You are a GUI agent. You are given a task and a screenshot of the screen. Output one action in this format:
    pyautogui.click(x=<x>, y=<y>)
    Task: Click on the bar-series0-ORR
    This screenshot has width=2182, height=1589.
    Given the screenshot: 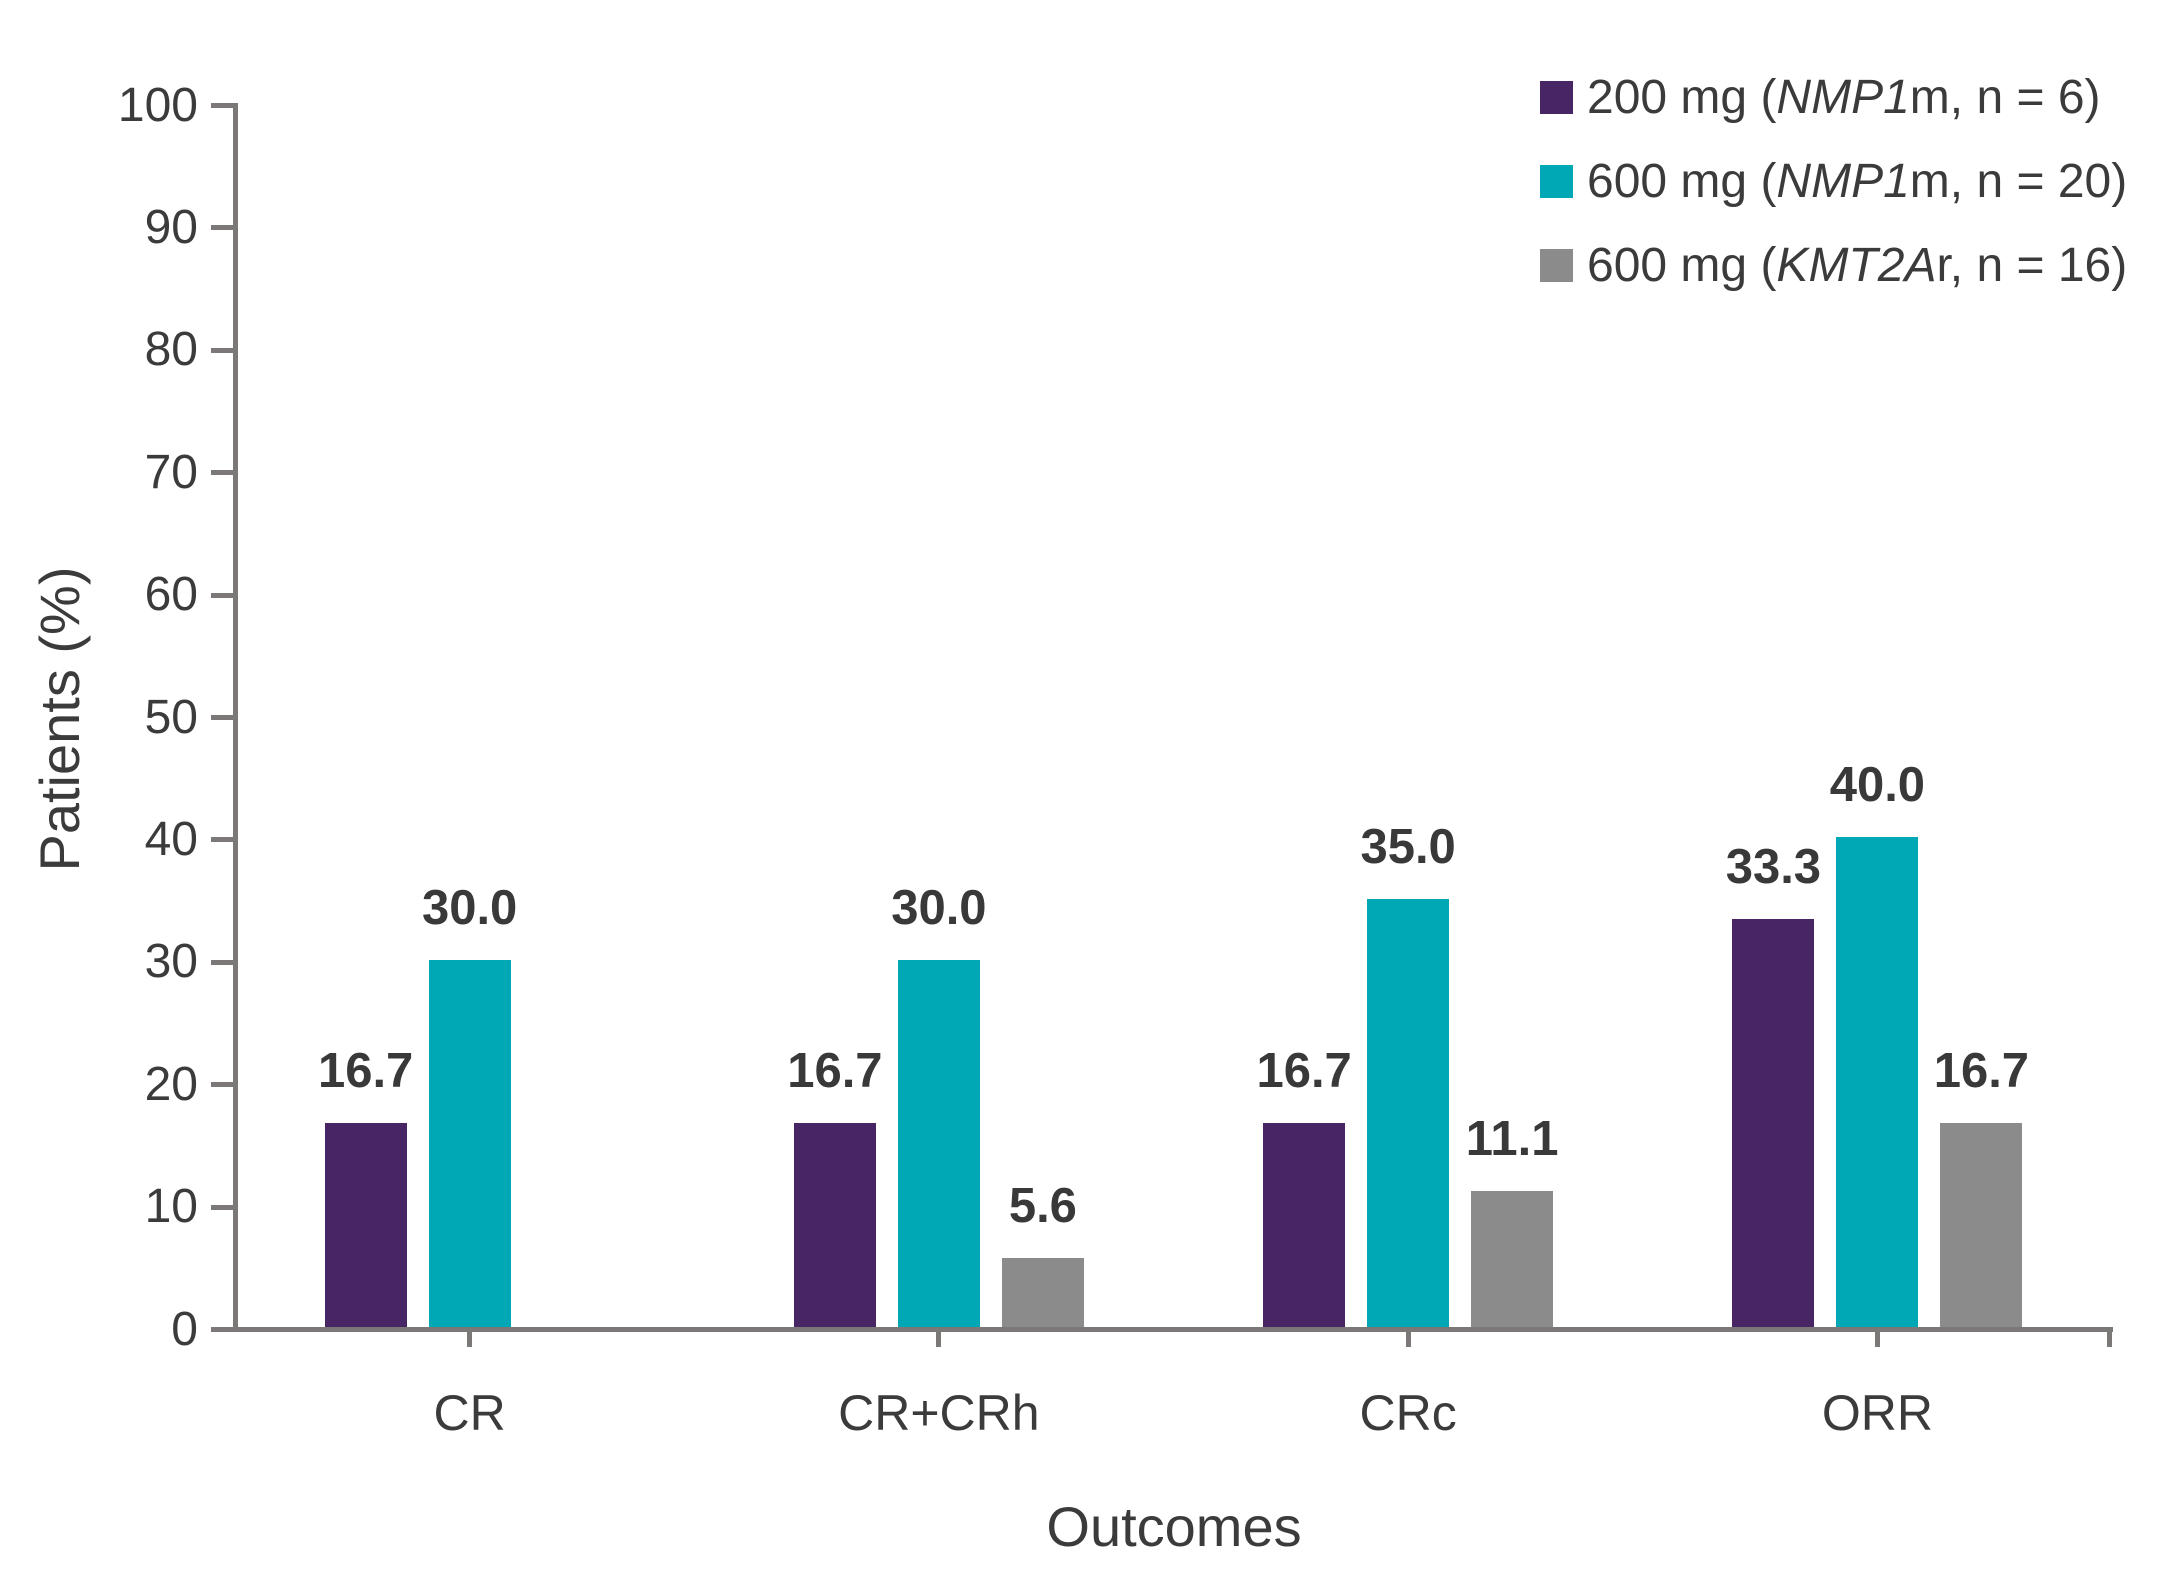 What is the action you would take?
    pyautogui.click(x=1773, y=1123)
    